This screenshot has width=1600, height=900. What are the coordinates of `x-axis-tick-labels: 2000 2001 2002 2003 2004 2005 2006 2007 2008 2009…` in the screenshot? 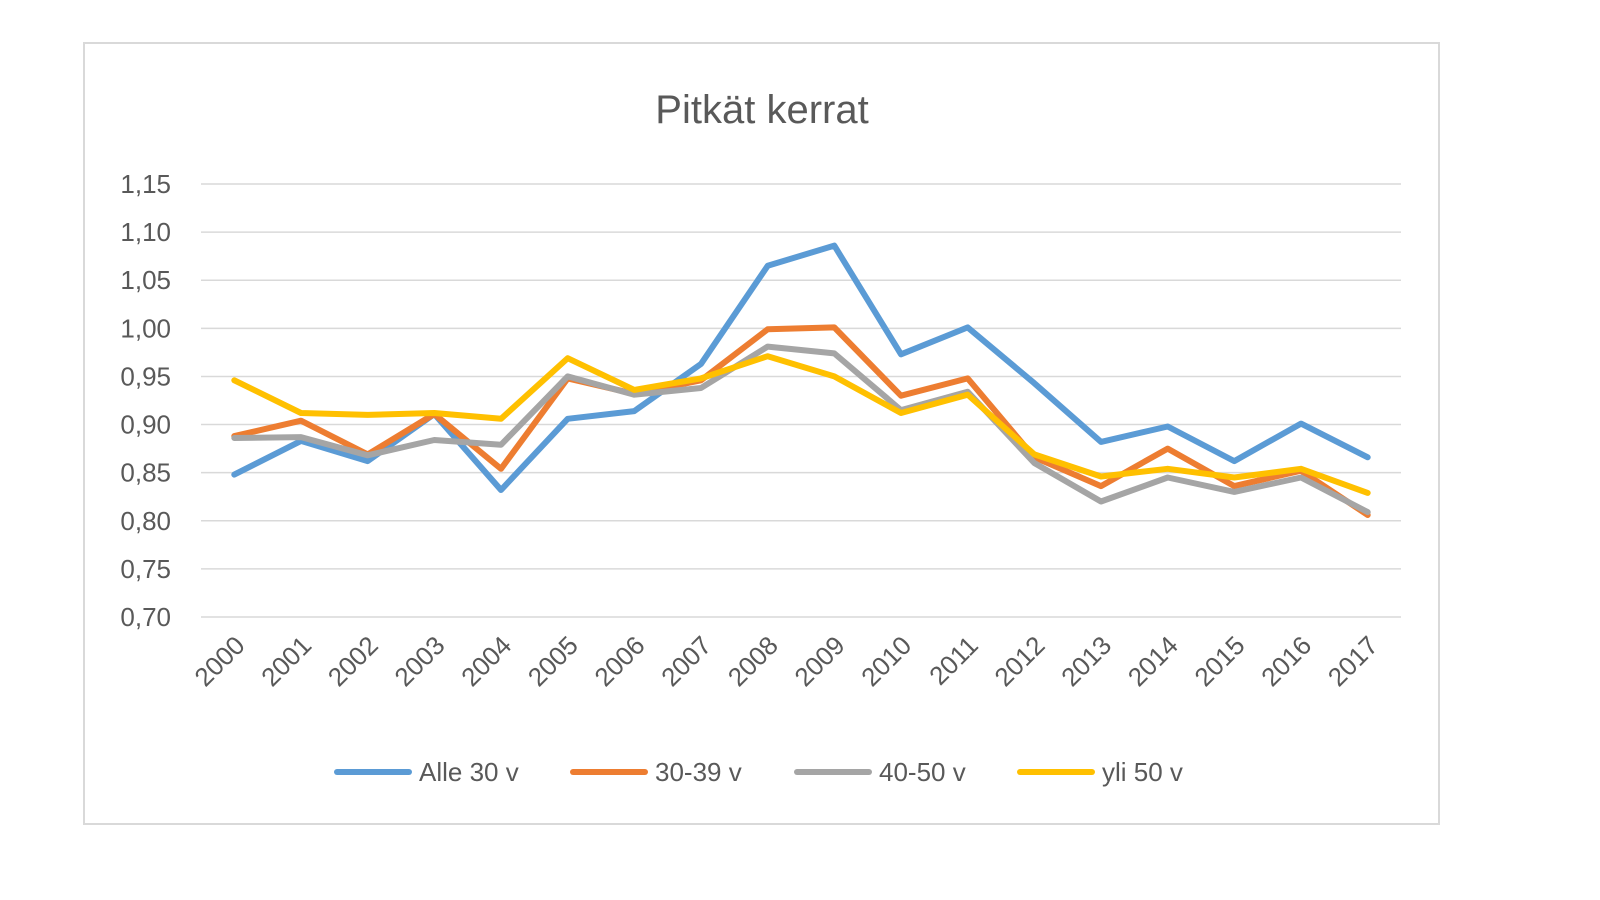 It's located at (785, 661).